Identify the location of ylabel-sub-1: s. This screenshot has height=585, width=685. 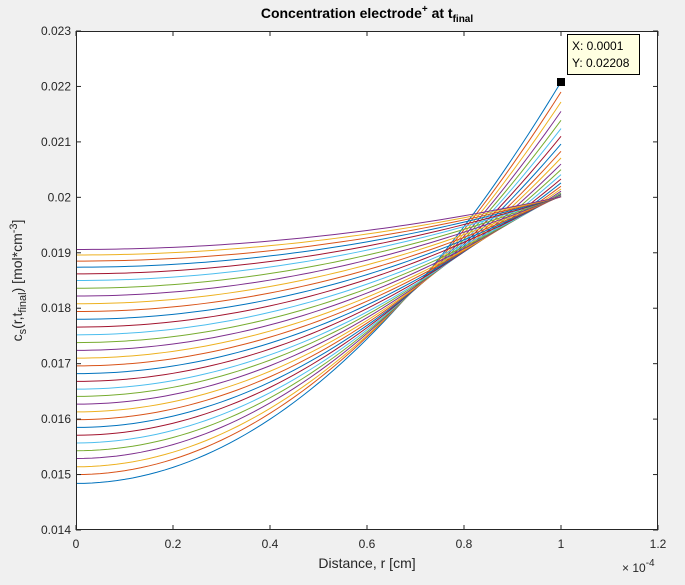
(23, 331).